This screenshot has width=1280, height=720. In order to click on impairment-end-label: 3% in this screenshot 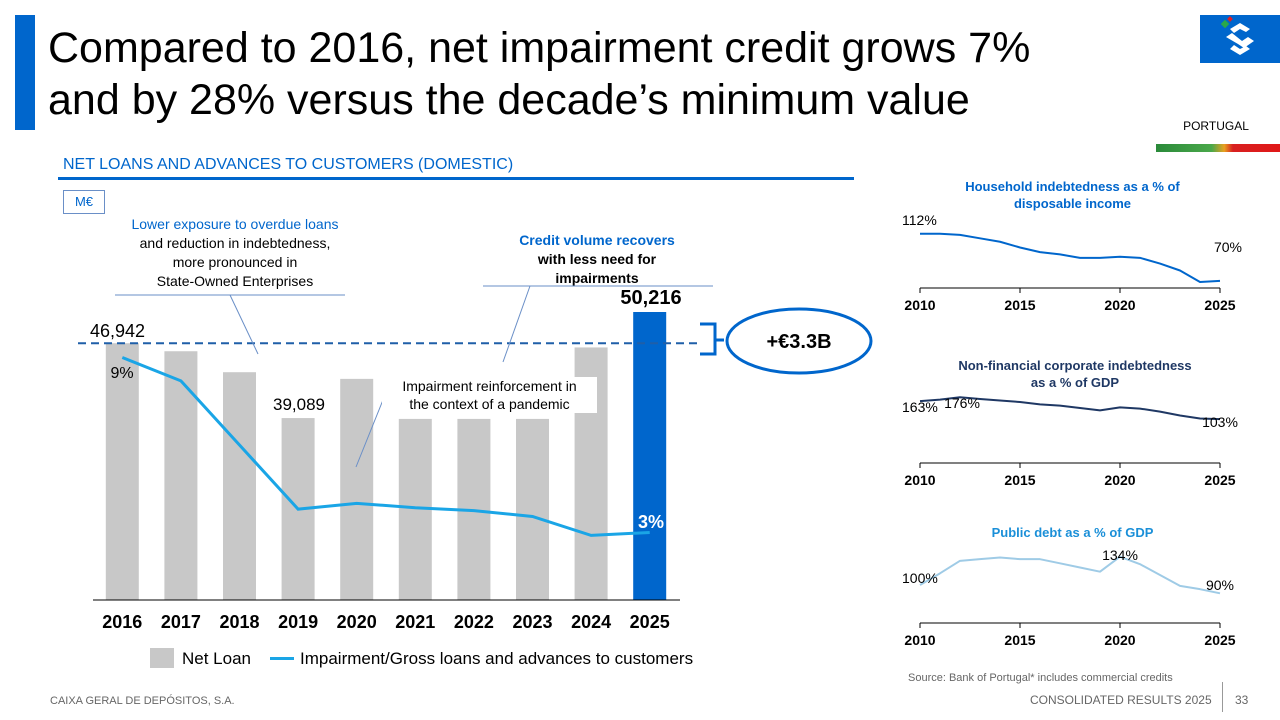, I will do `click(651, 522)`.